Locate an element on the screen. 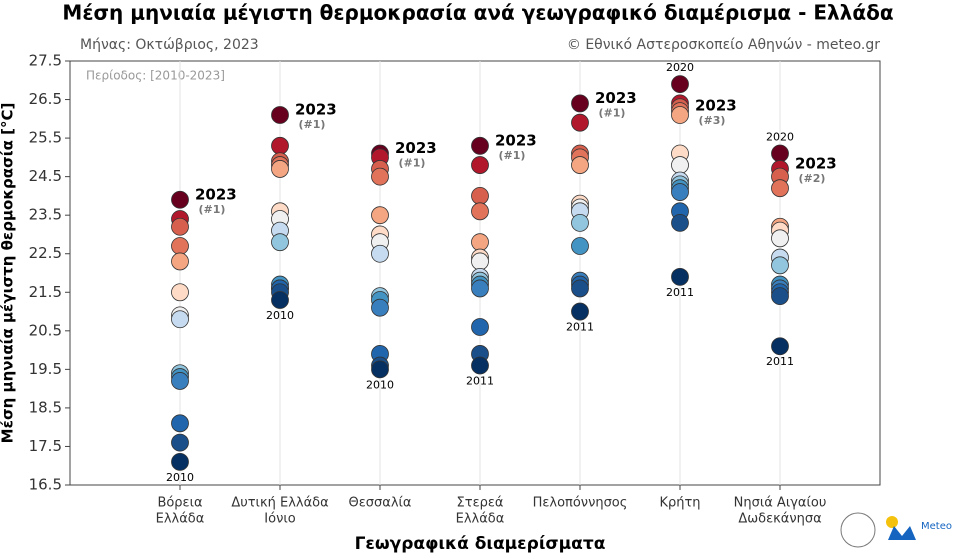  y-tick-label: 17.5 is located at coordinates (45, 446).